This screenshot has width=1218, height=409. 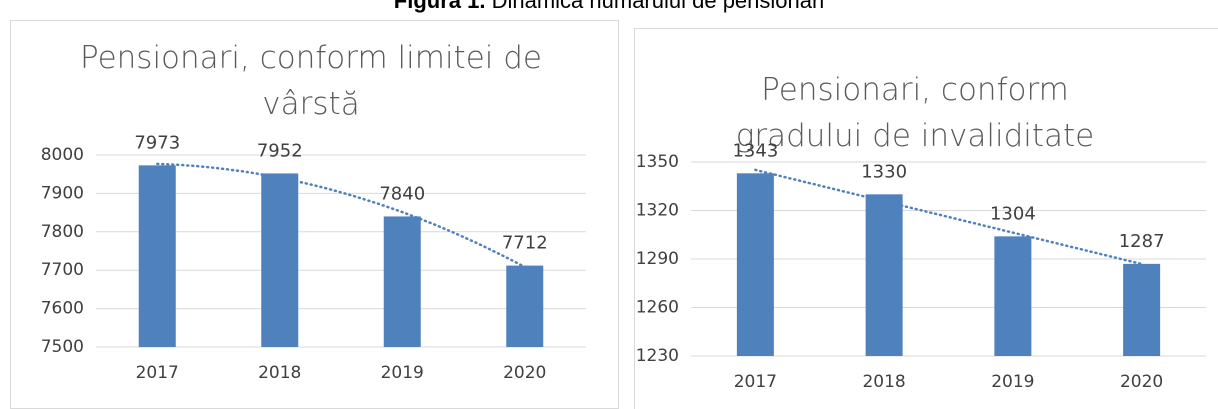 What do you see at coordinates (1013, 213) in the screenshot?
I see `data-label: 1304` at bounding box center [1013, 213].